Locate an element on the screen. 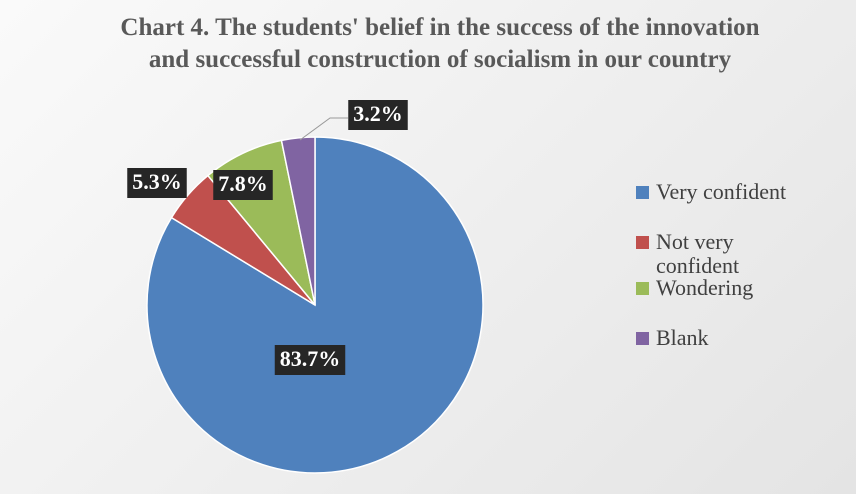 The height and width of the screenshot is (494, 856). legend-label: Not very confident is located at coordinates (698, 253).